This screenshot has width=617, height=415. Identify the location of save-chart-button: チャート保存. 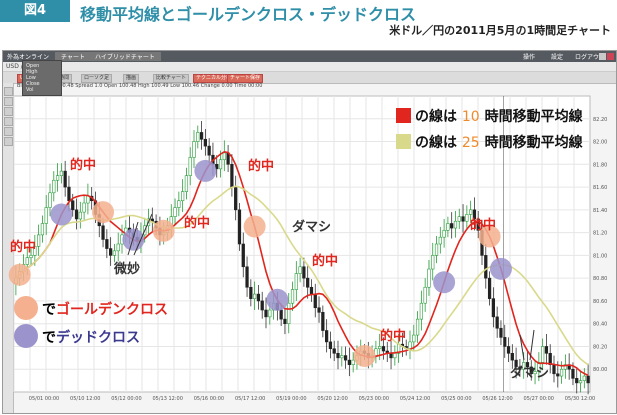
(245, 78).